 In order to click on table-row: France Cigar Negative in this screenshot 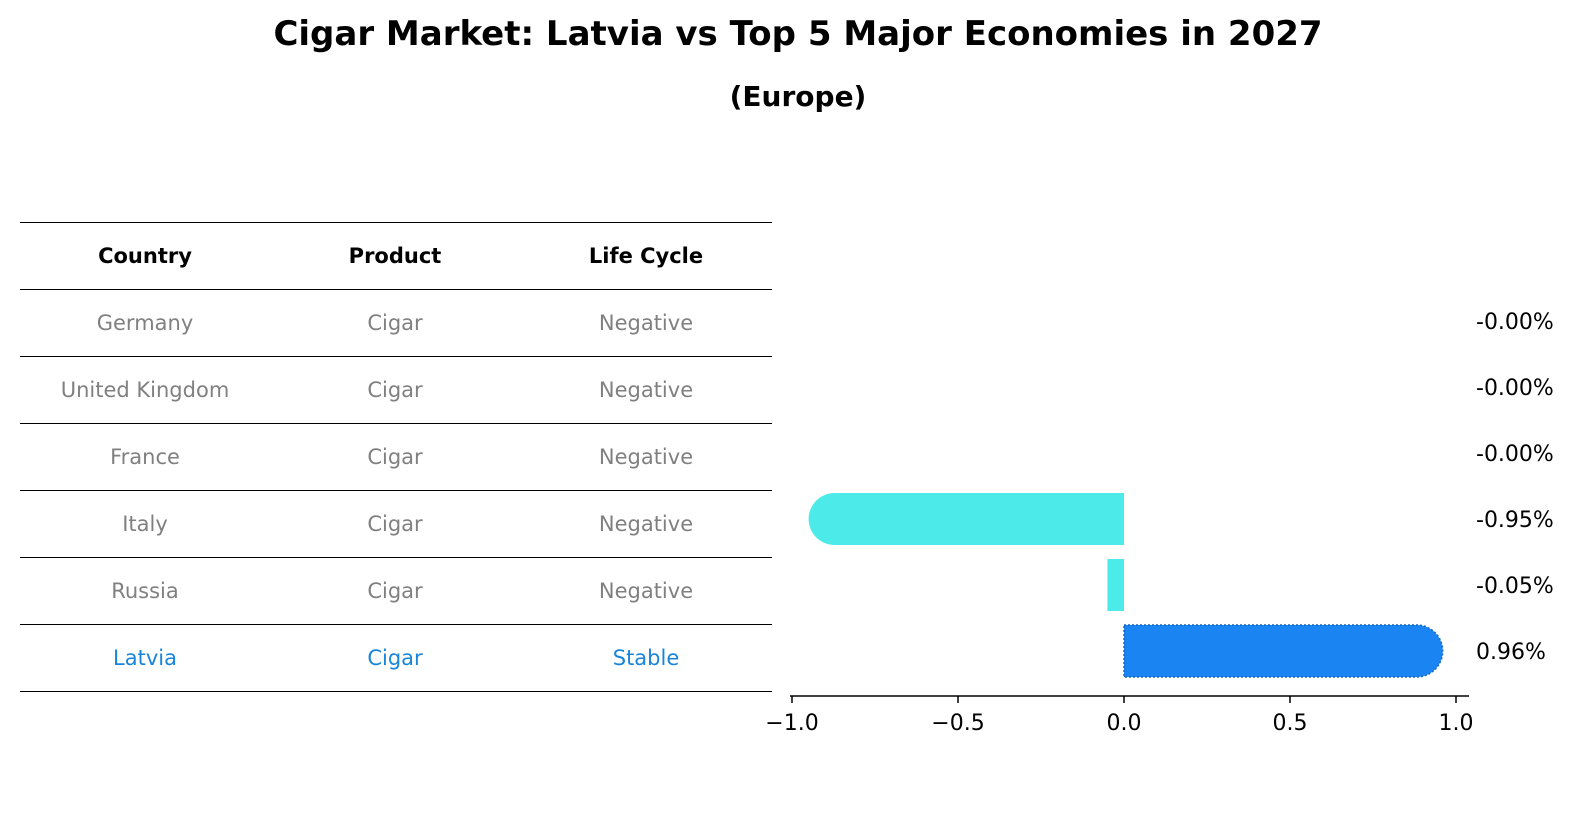, I will do `click(396, 456)`.